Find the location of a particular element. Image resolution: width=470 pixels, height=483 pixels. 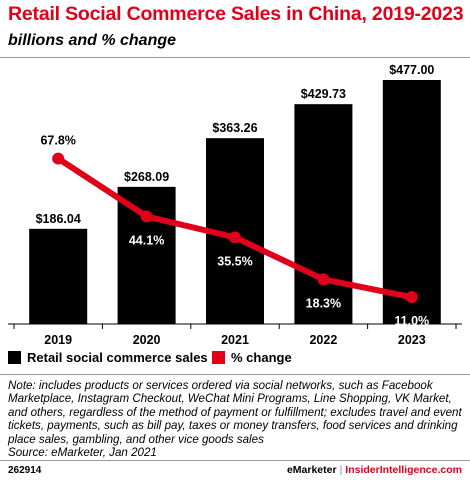

x-tick-label-2022: 2022 is located at coordinates (323, 340).